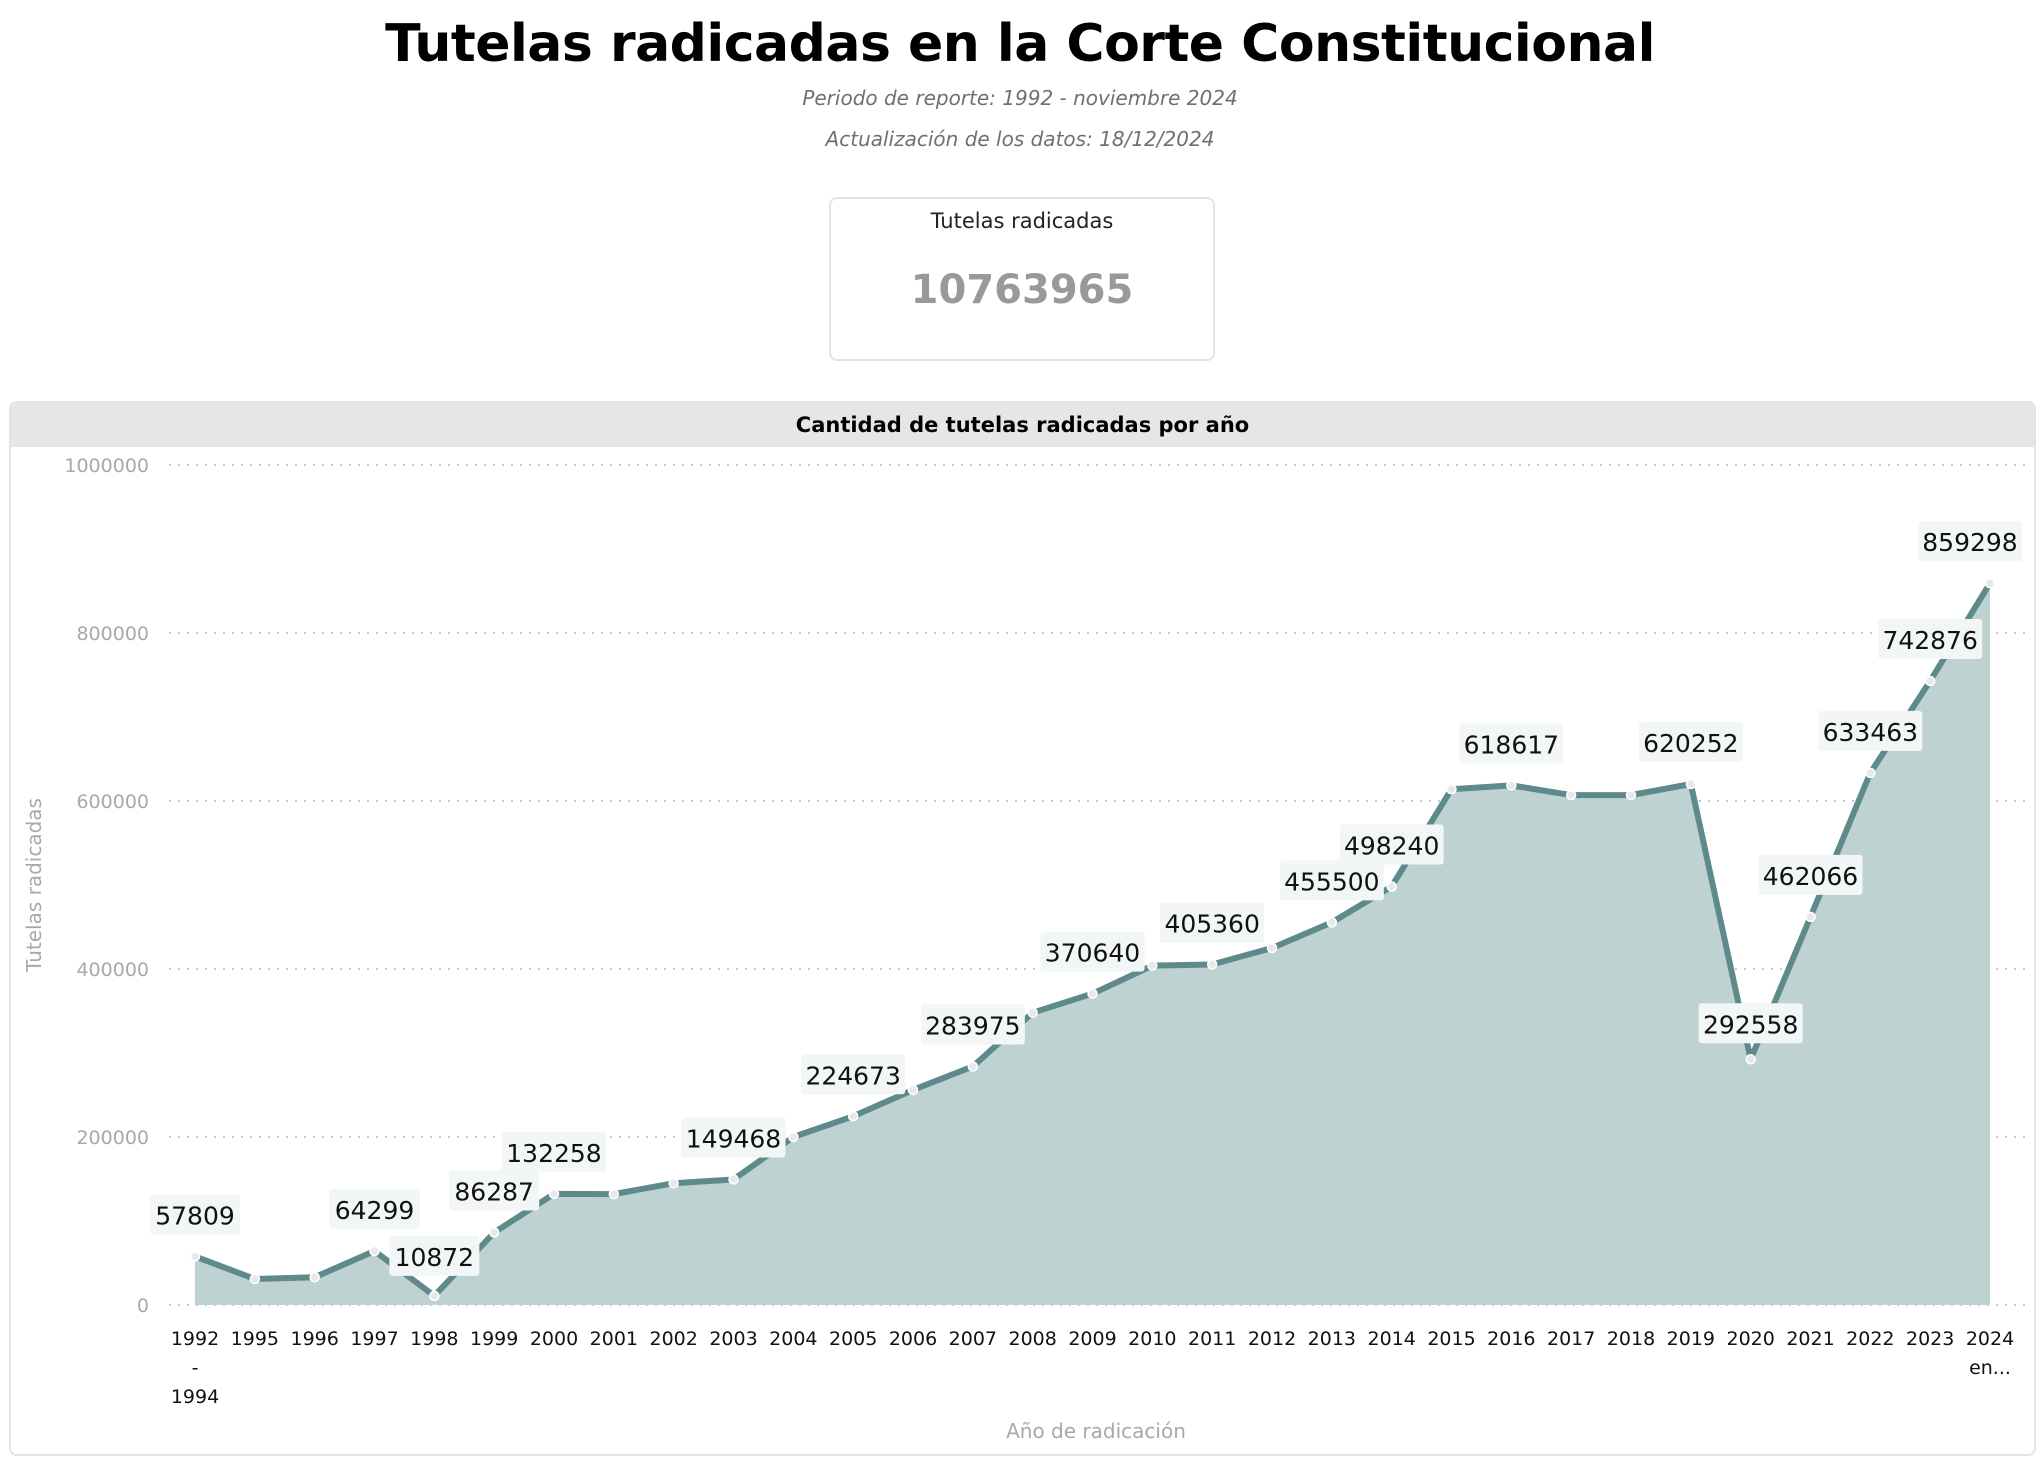 The width and height of the screenshot is (2040, 1464). I want to click on kpi-value: 10763965, so click(1022, 290).